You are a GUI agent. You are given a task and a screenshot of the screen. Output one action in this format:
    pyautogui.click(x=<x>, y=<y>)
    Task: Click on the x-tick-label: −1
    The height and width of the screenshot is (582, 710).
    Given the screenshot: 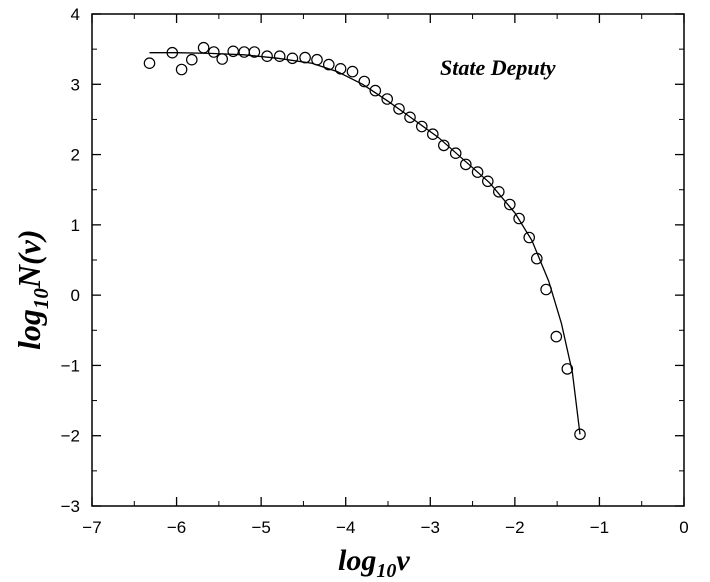 What is the action you would take?
    pyautogui.click(x=599, y=527)
    